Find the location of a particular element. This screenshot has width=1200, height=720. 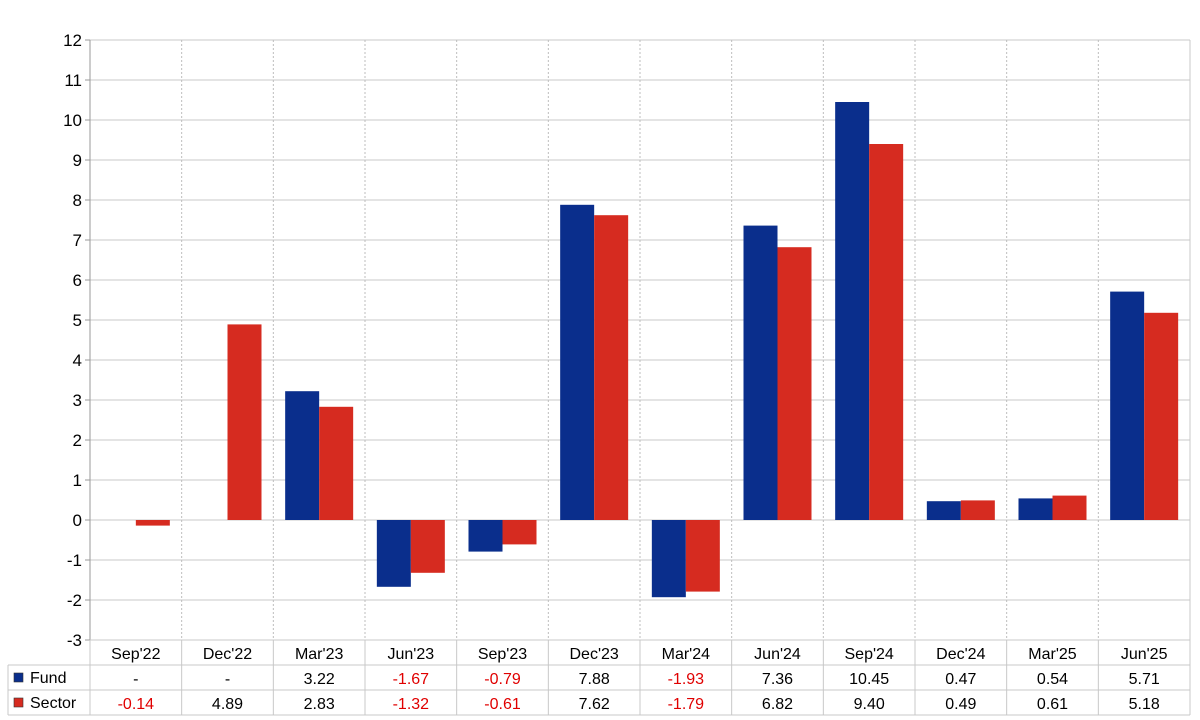

category-label: Dec'22 is located at coordinates (227, 654).